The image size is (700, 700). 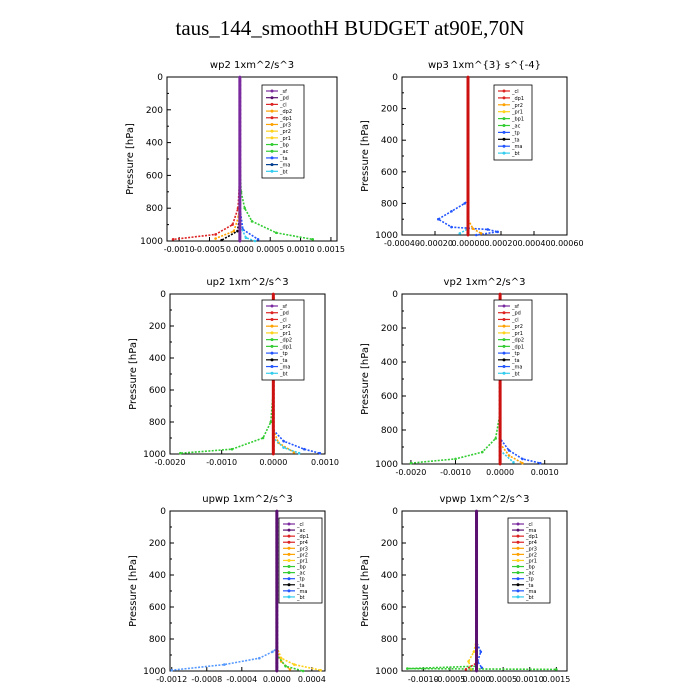 I want to click on legend-entry: _pd, so click(x=284, y=314).